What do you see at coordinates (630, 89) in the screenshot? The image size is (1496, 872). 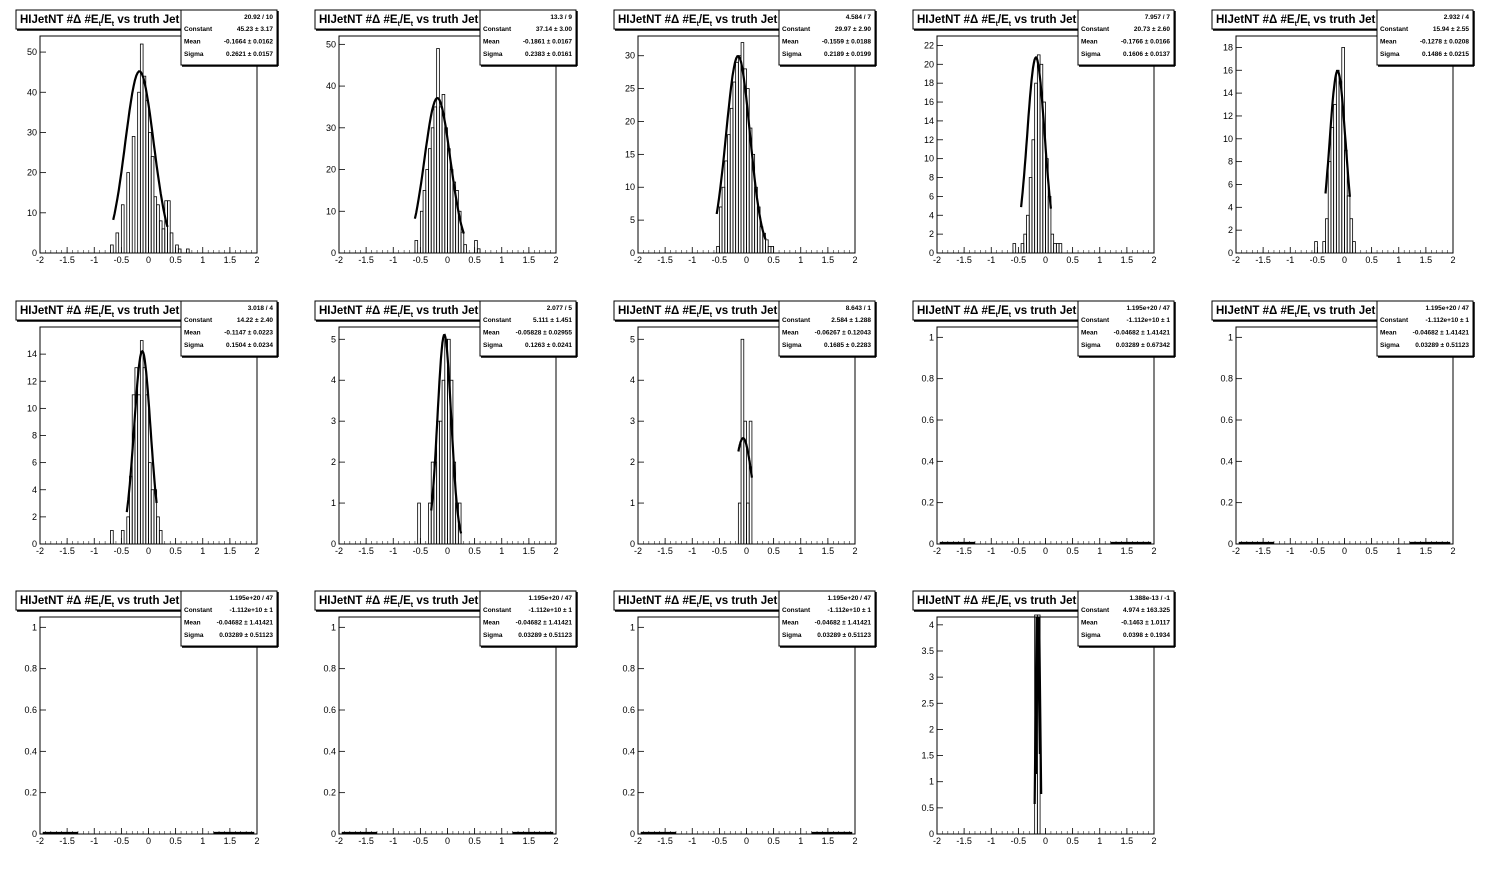 I see `y-tick-label: 25` at bounding box center [630, 89].